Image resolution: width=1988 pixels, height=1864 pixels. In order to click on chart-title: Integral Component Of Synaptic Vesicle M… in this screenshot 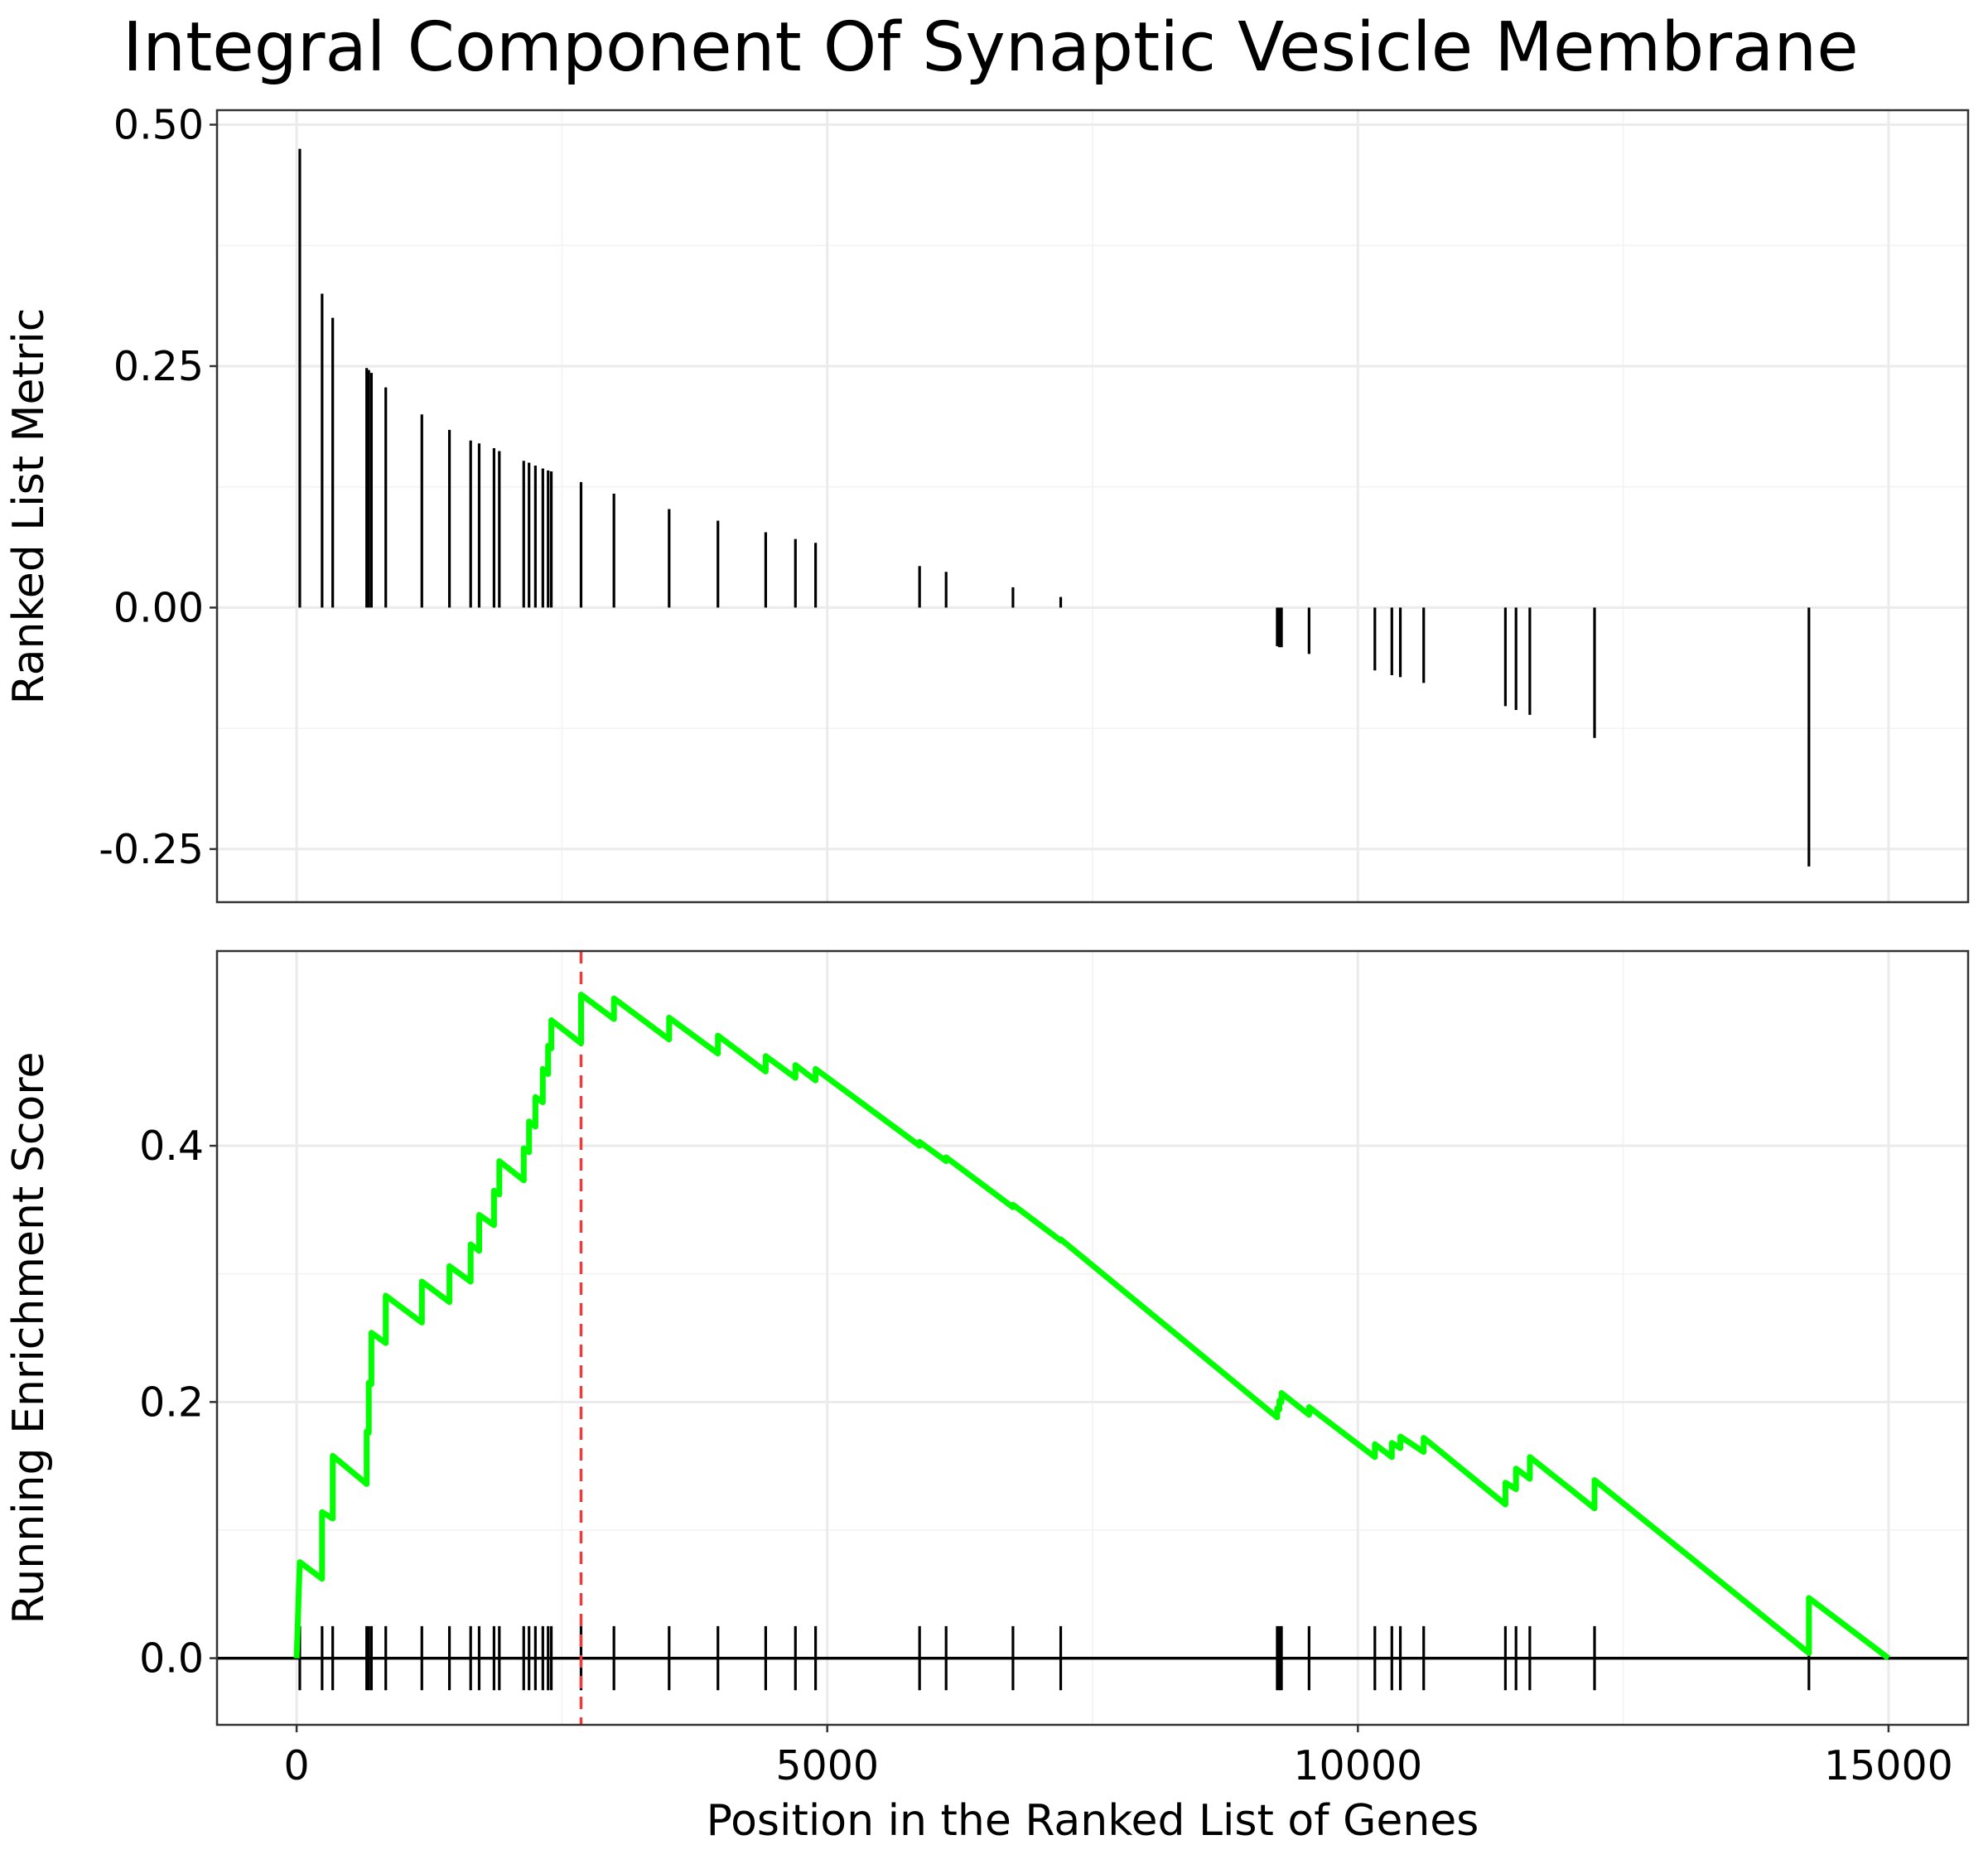, I will do `click(991, 47)`.